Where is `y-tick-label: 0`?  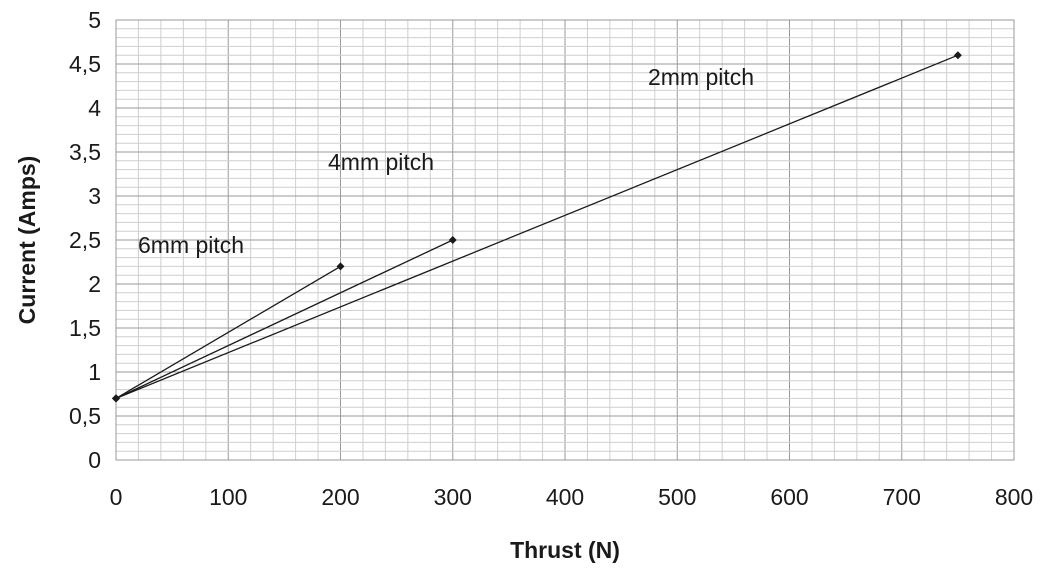
y-tick-label: 0 is located at coordinates (94, 460).